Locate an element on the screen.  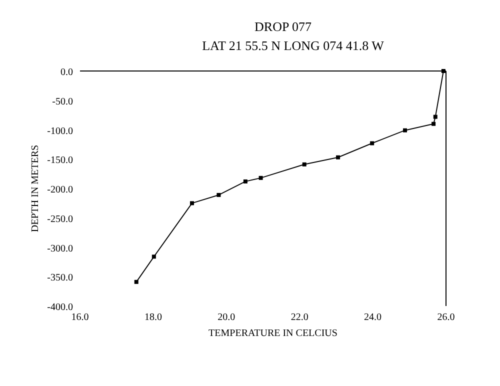
y-tick-label: -150.0 is located at coordinates (60, 160).